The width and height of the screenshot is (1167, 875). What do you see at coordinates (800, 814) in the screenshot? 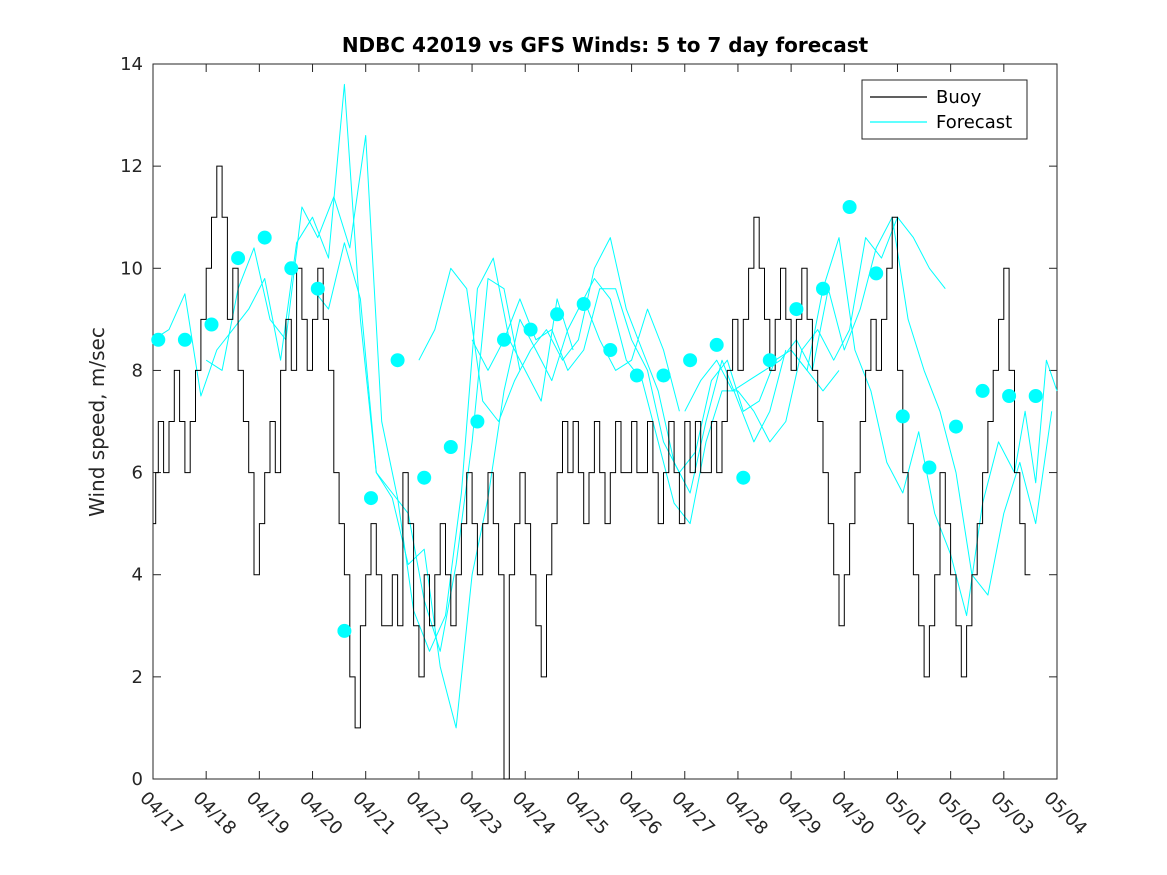
I see `x-tick-label: 04/29` at bounding box center [800, 814].